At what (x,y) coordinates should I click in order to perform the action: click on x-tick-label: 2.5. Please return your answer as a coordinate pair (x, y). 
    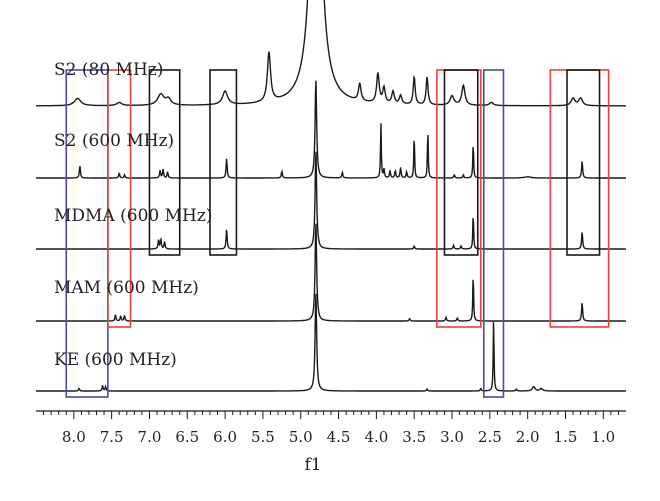
    Looking at the image, I should click on (490, 437).